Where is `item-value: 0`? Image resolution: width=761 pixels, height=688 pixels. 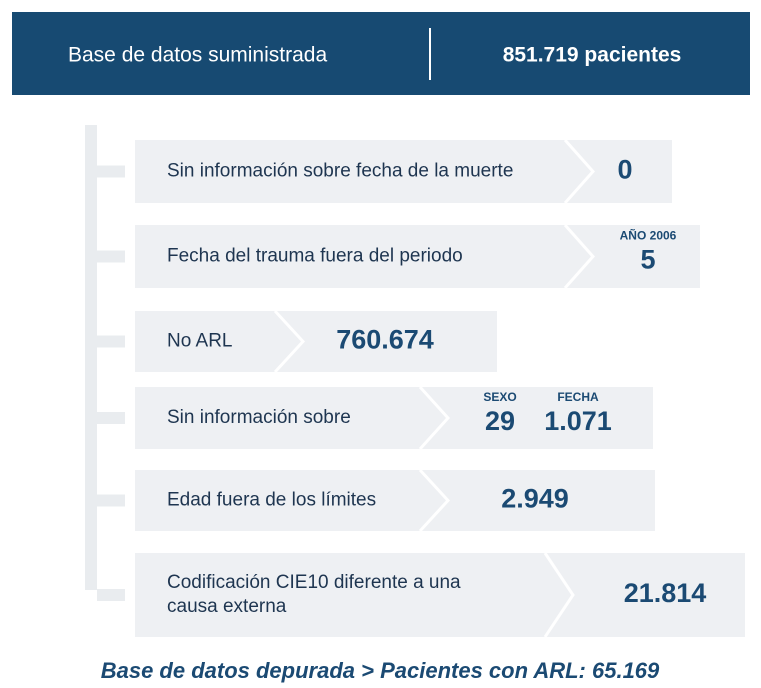 item-value: 0 is located at coordinates (624, 170).